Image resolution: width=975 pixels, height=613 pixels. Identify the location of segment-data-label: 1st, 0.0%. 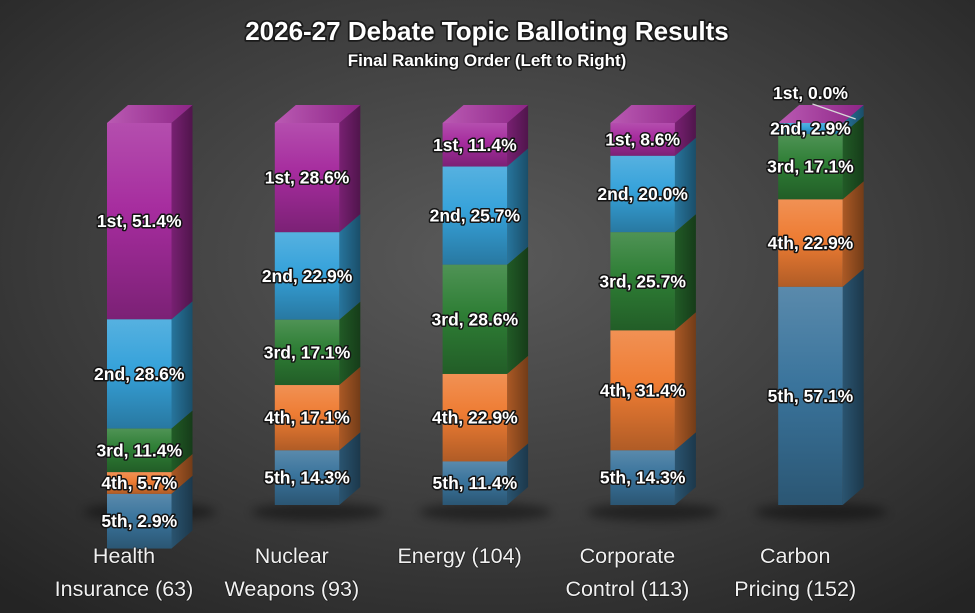
(810, 93).